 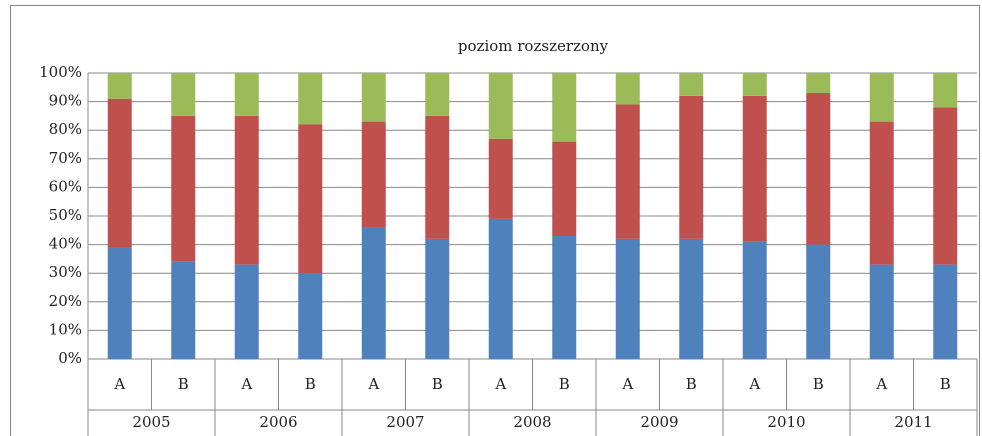 What do you see at coordinates (65, 272) in the screenshot?
I see `y-tick-label: 30%` at bounding box center [65, 272].